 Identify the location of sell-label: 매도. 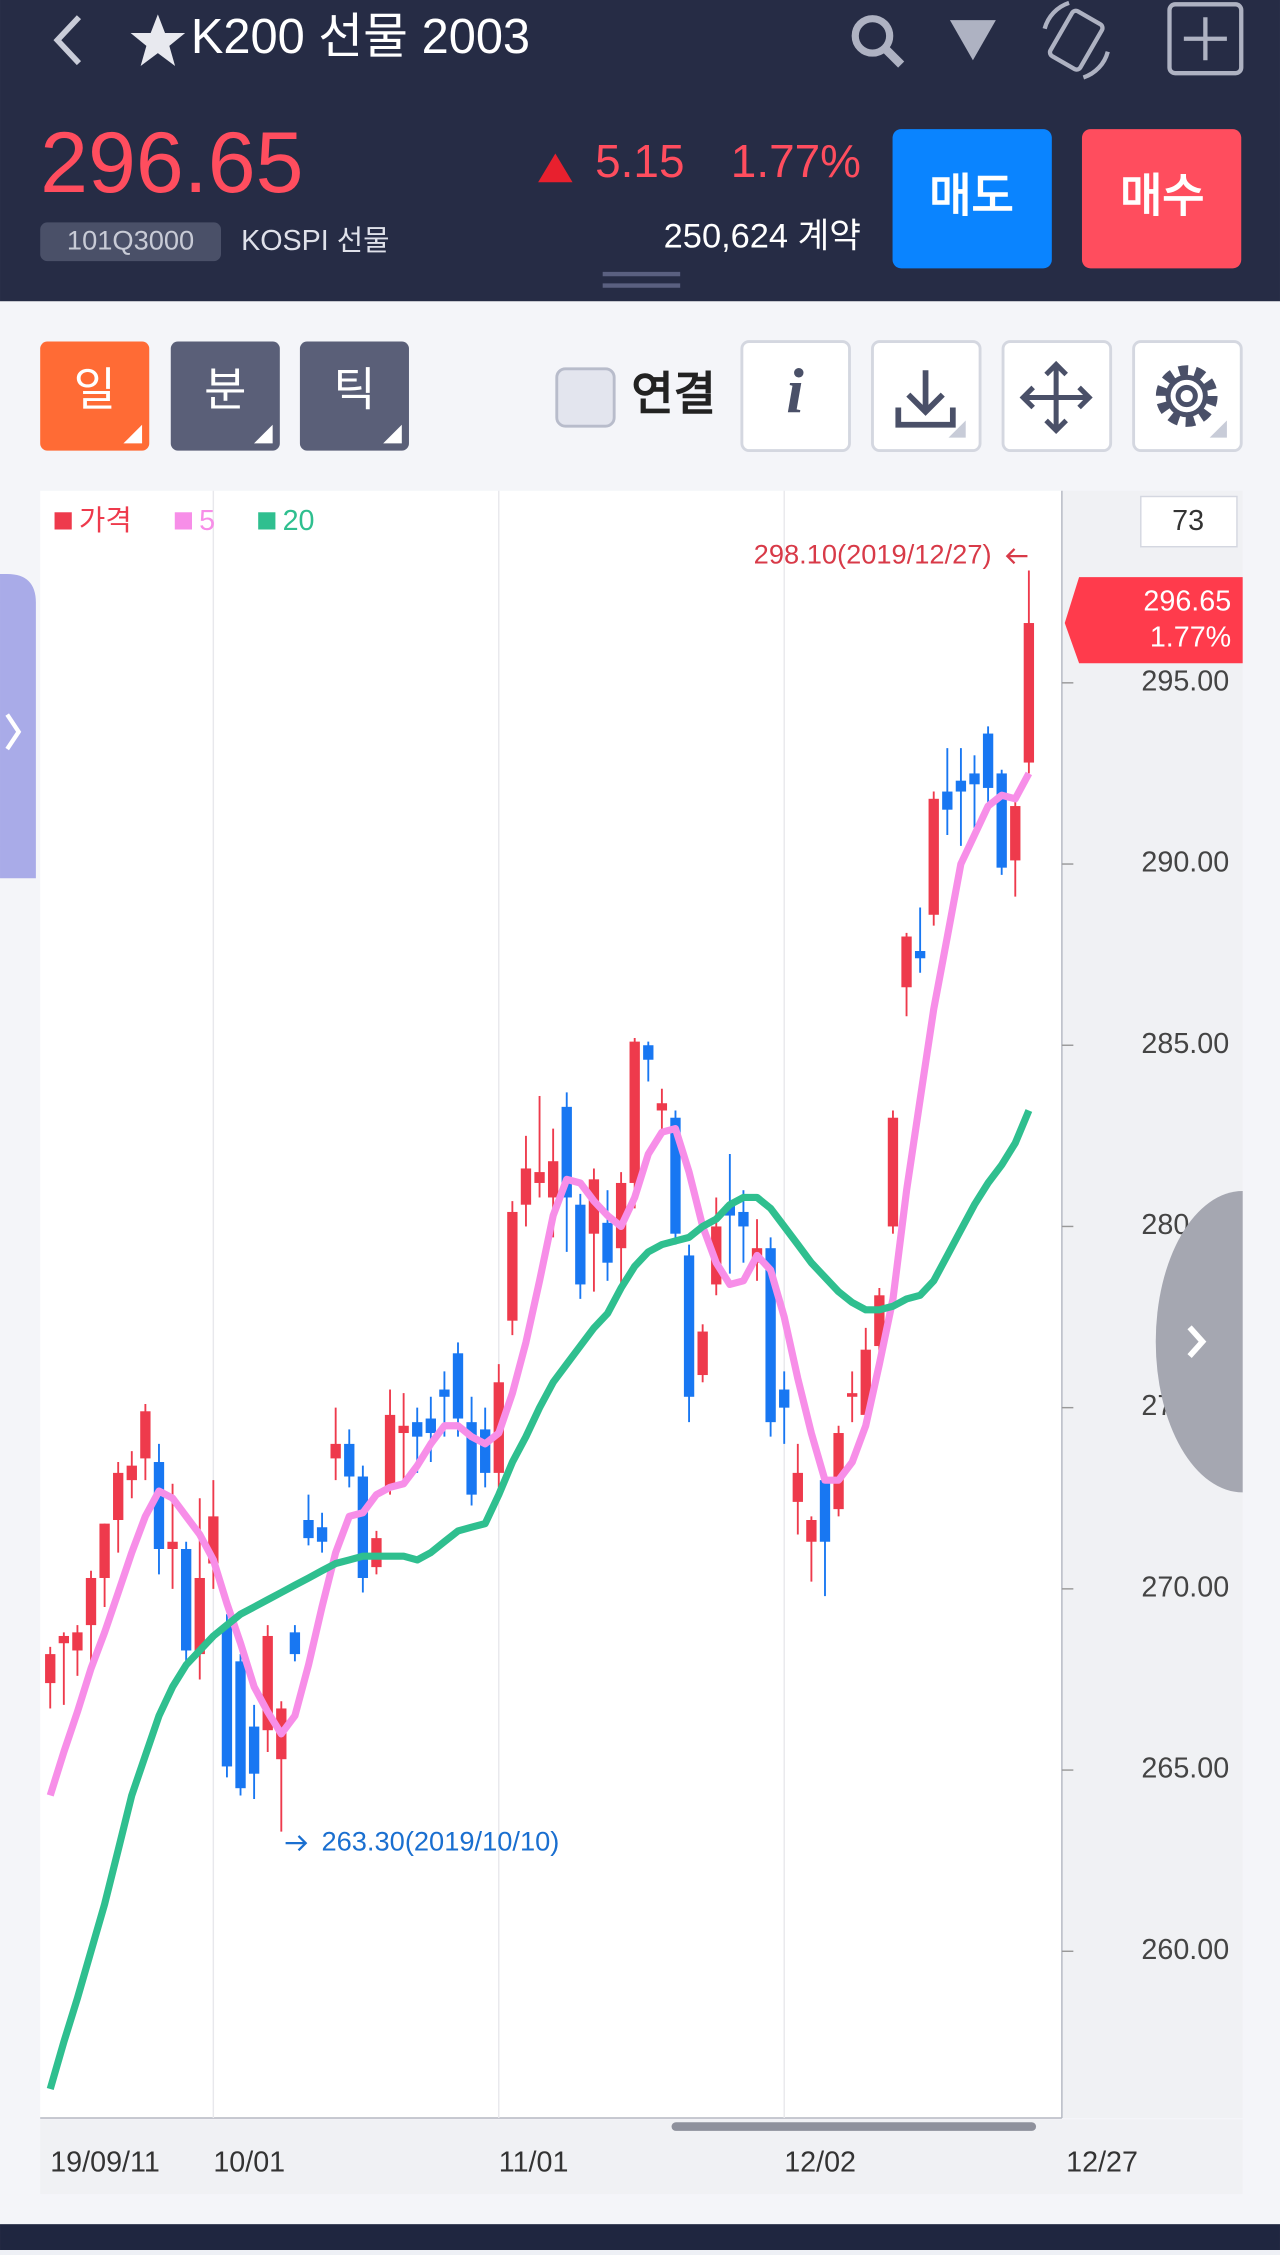
(971, 196).